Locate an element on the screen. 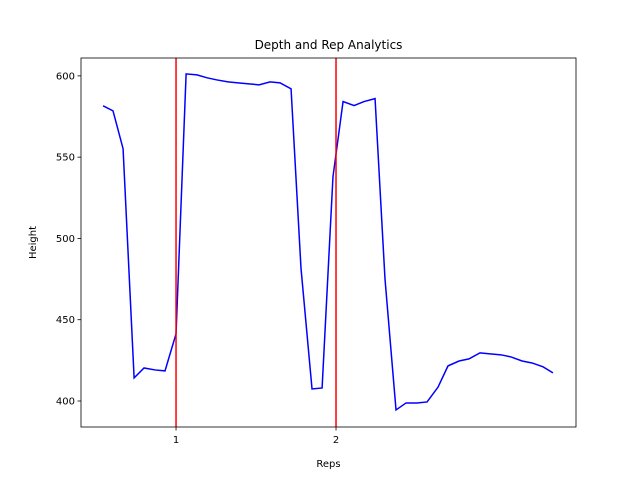 The width and height of the screenshot is (640, 480). y-tick-label: 550 is located at coordinates (65, 158).